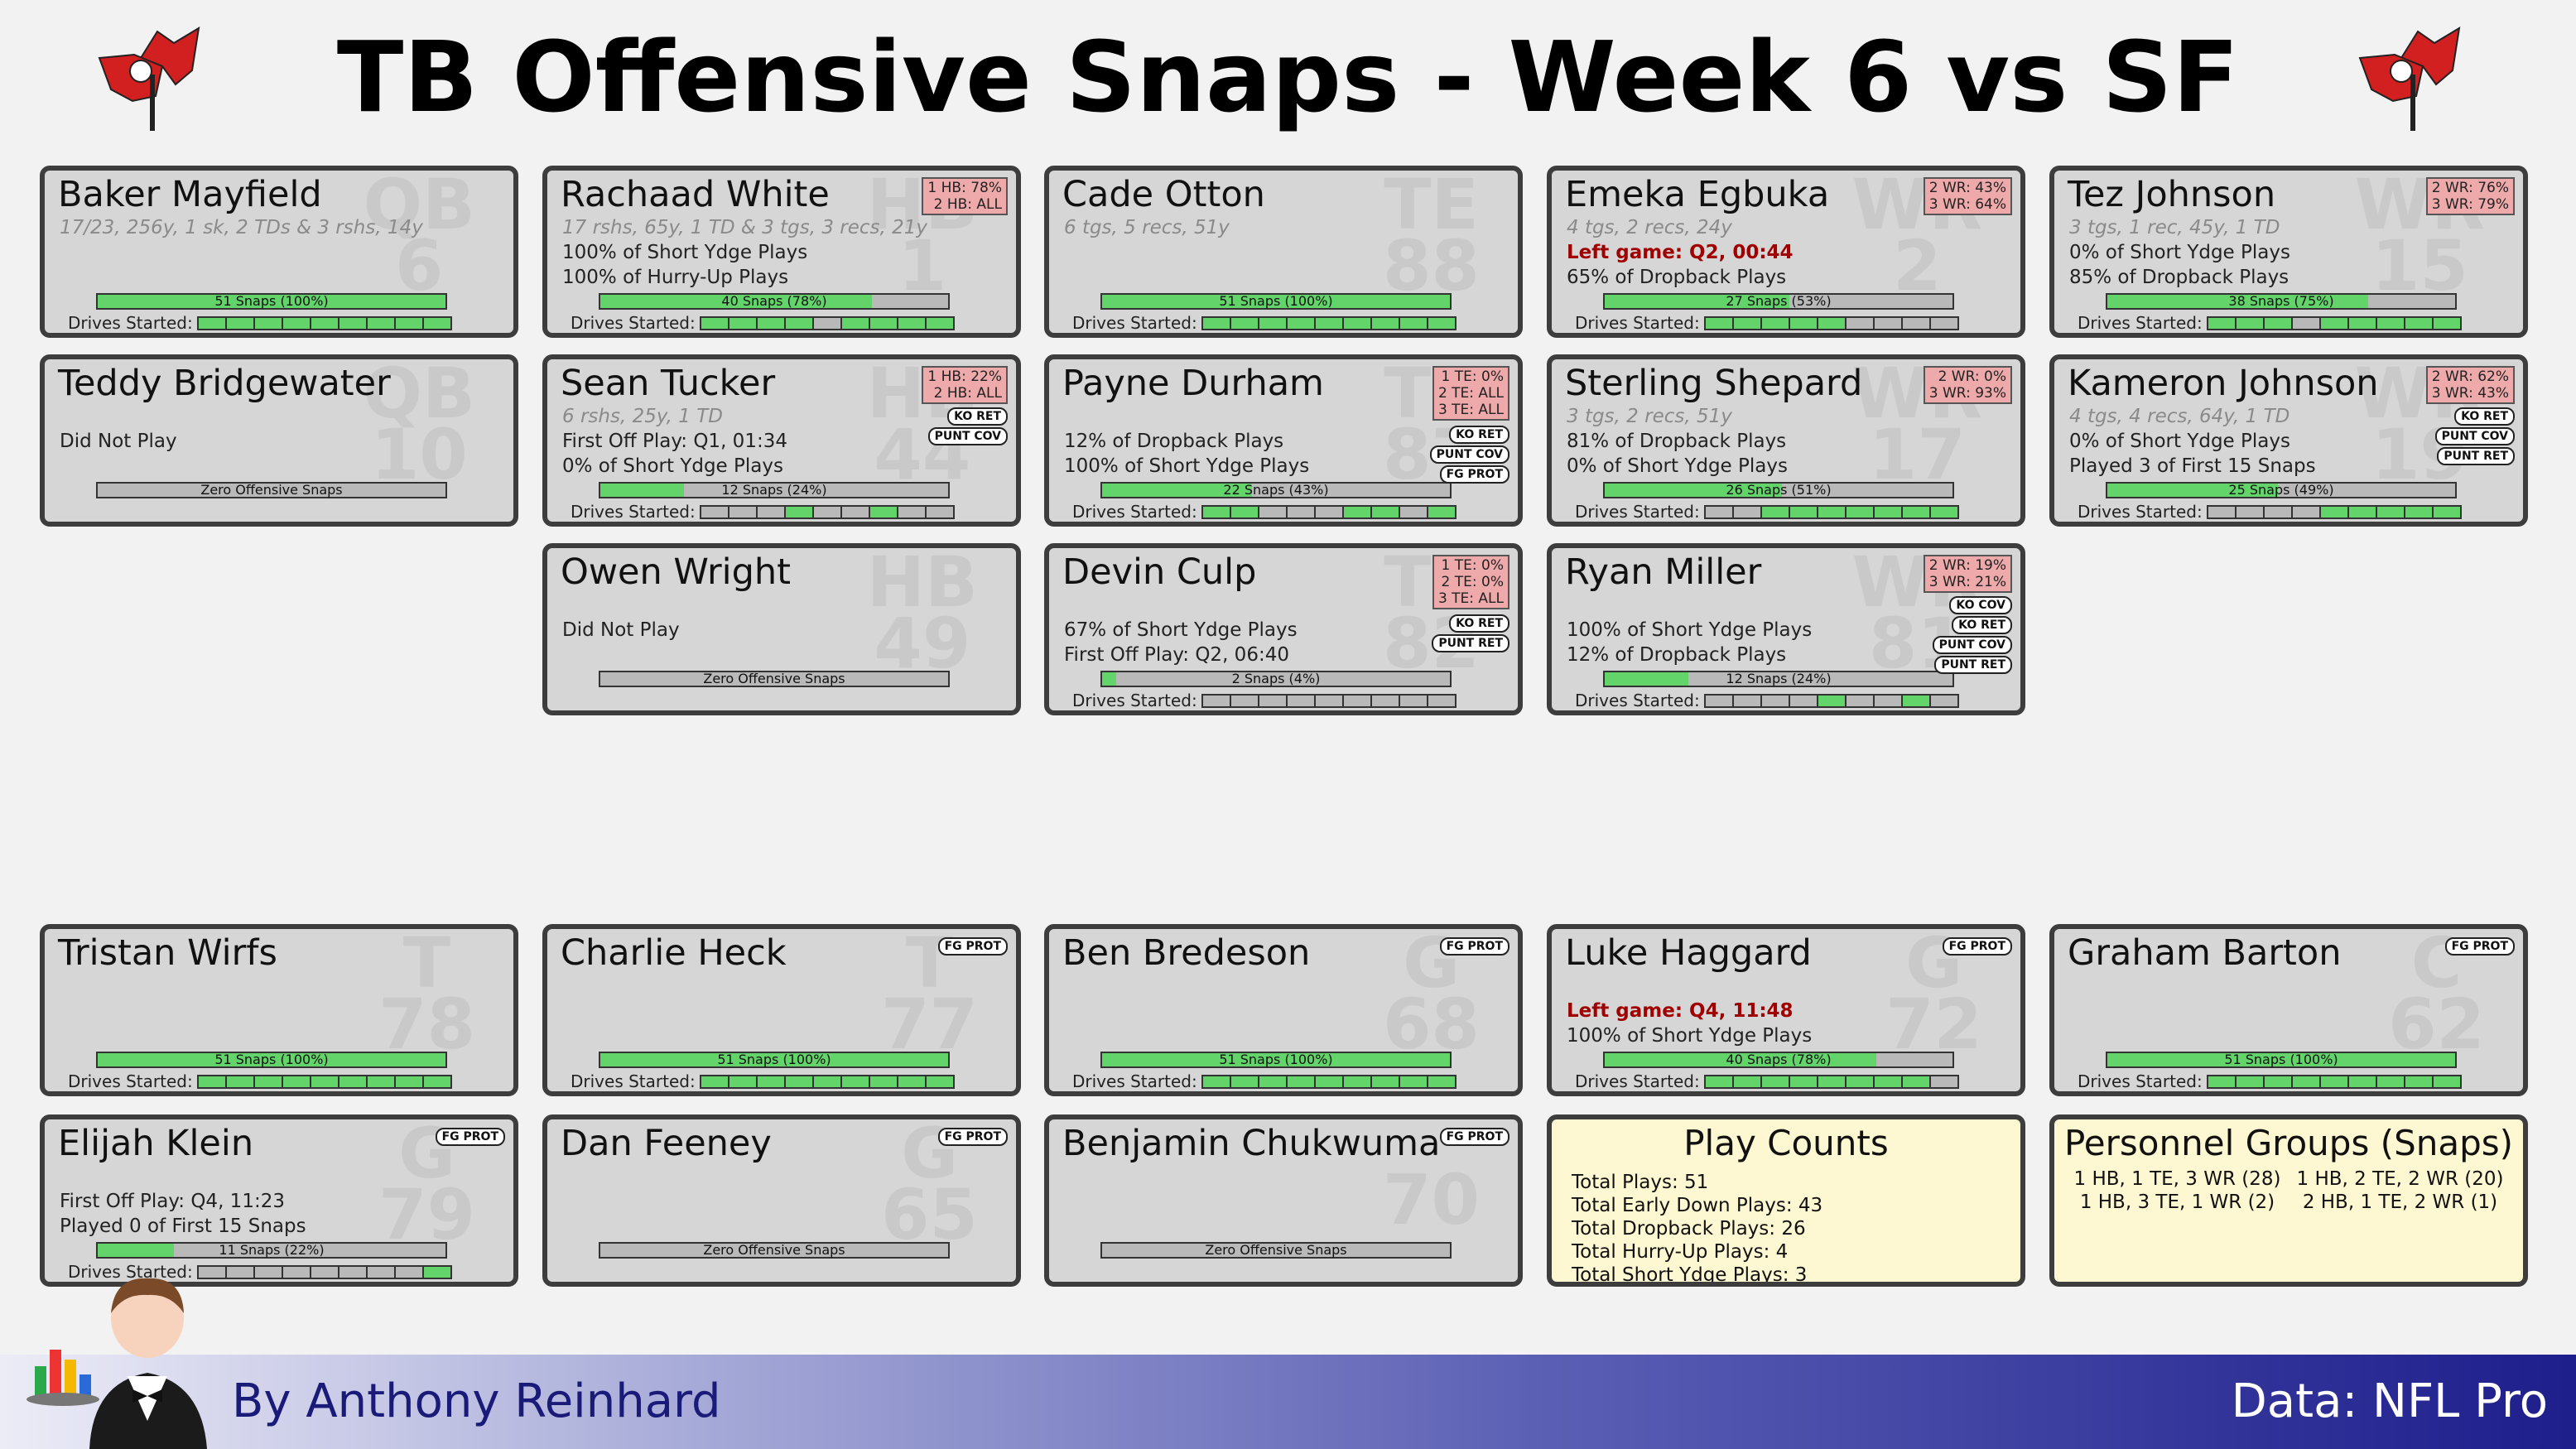 The image size is (2576, 1449). What do you see at coordinates (967, 426) in the screenshot?
I see `special-teams-badges: KO RET PUNT COV` at bounding box center [967, 426].